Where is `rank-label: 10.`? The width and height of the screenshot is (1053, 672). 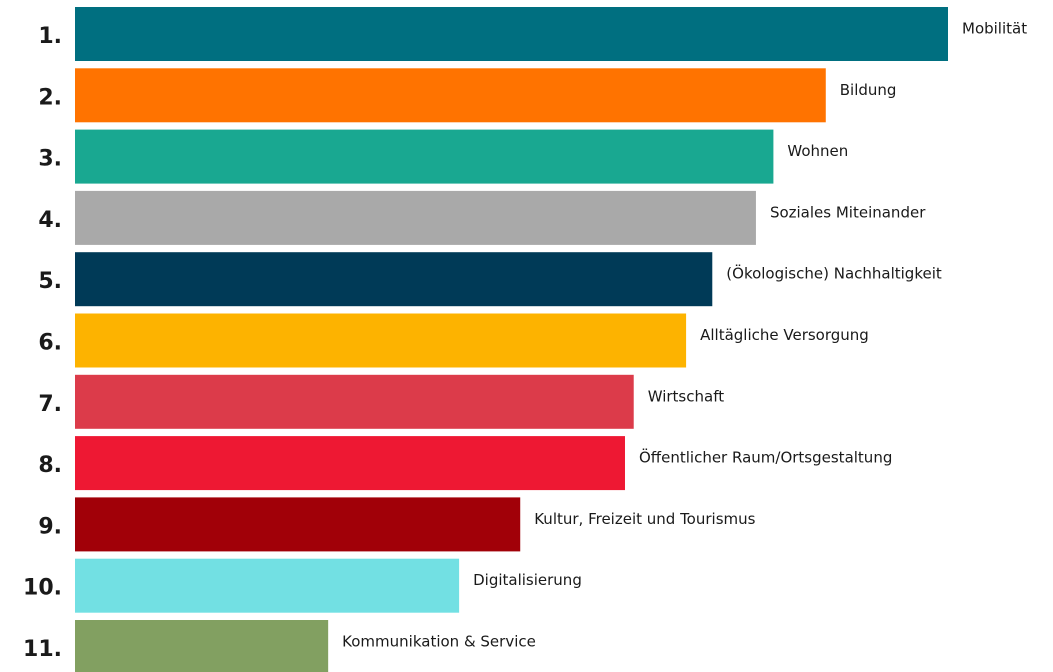
rank-label: 10. is located at coordinates (42, 588).